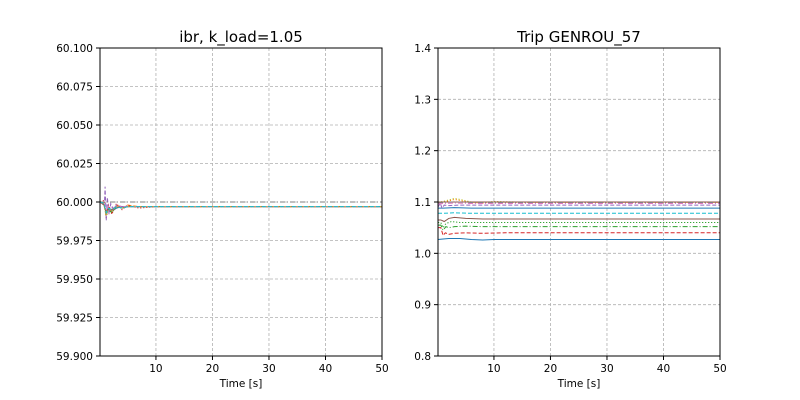 This screenshot has width=800, height=400. Describe the element at coordinates (578, 37) in the screenshot. I see `right-chart-title: Trip GENROU_57` at that location.